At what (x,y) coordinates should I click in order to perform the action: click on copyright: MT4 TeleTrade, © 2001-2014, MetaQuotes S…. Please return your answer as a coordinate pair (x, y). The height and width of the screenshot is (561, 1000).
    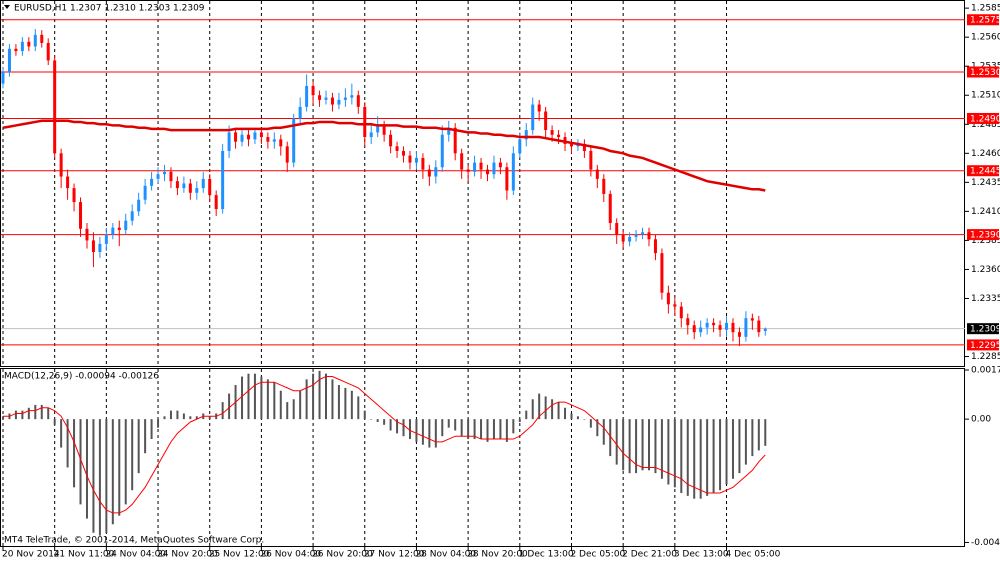
    Looking at the image, I should click on (134, 541).